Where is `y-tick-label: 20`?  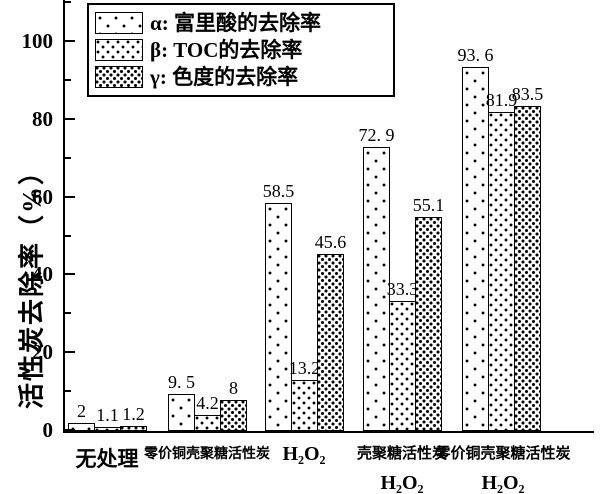 y-tick-label: 20 is located at coordinates (42, 352).